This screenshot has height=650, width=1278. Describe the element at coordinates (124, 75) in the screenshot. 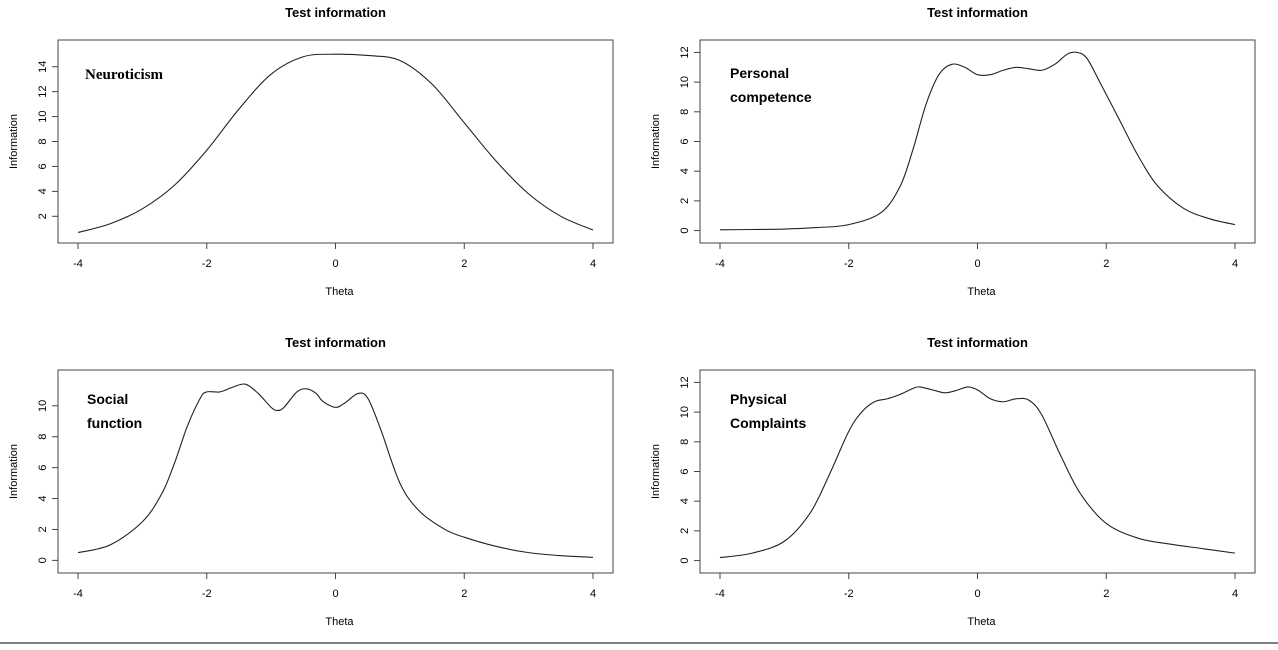

I see `scale-annotation: Neuroticism` at that location.